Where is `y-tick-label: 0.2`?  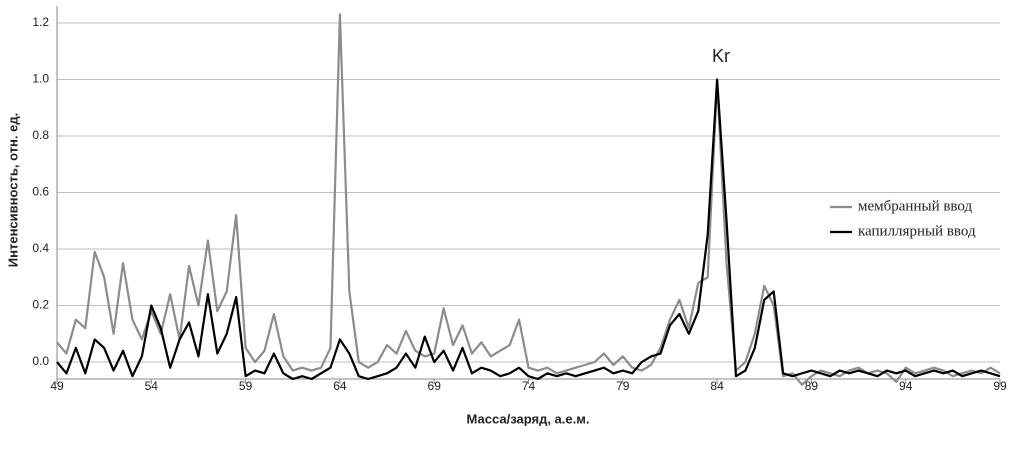 y-tick-label: 0.2 is located at coordinates (40, 305).